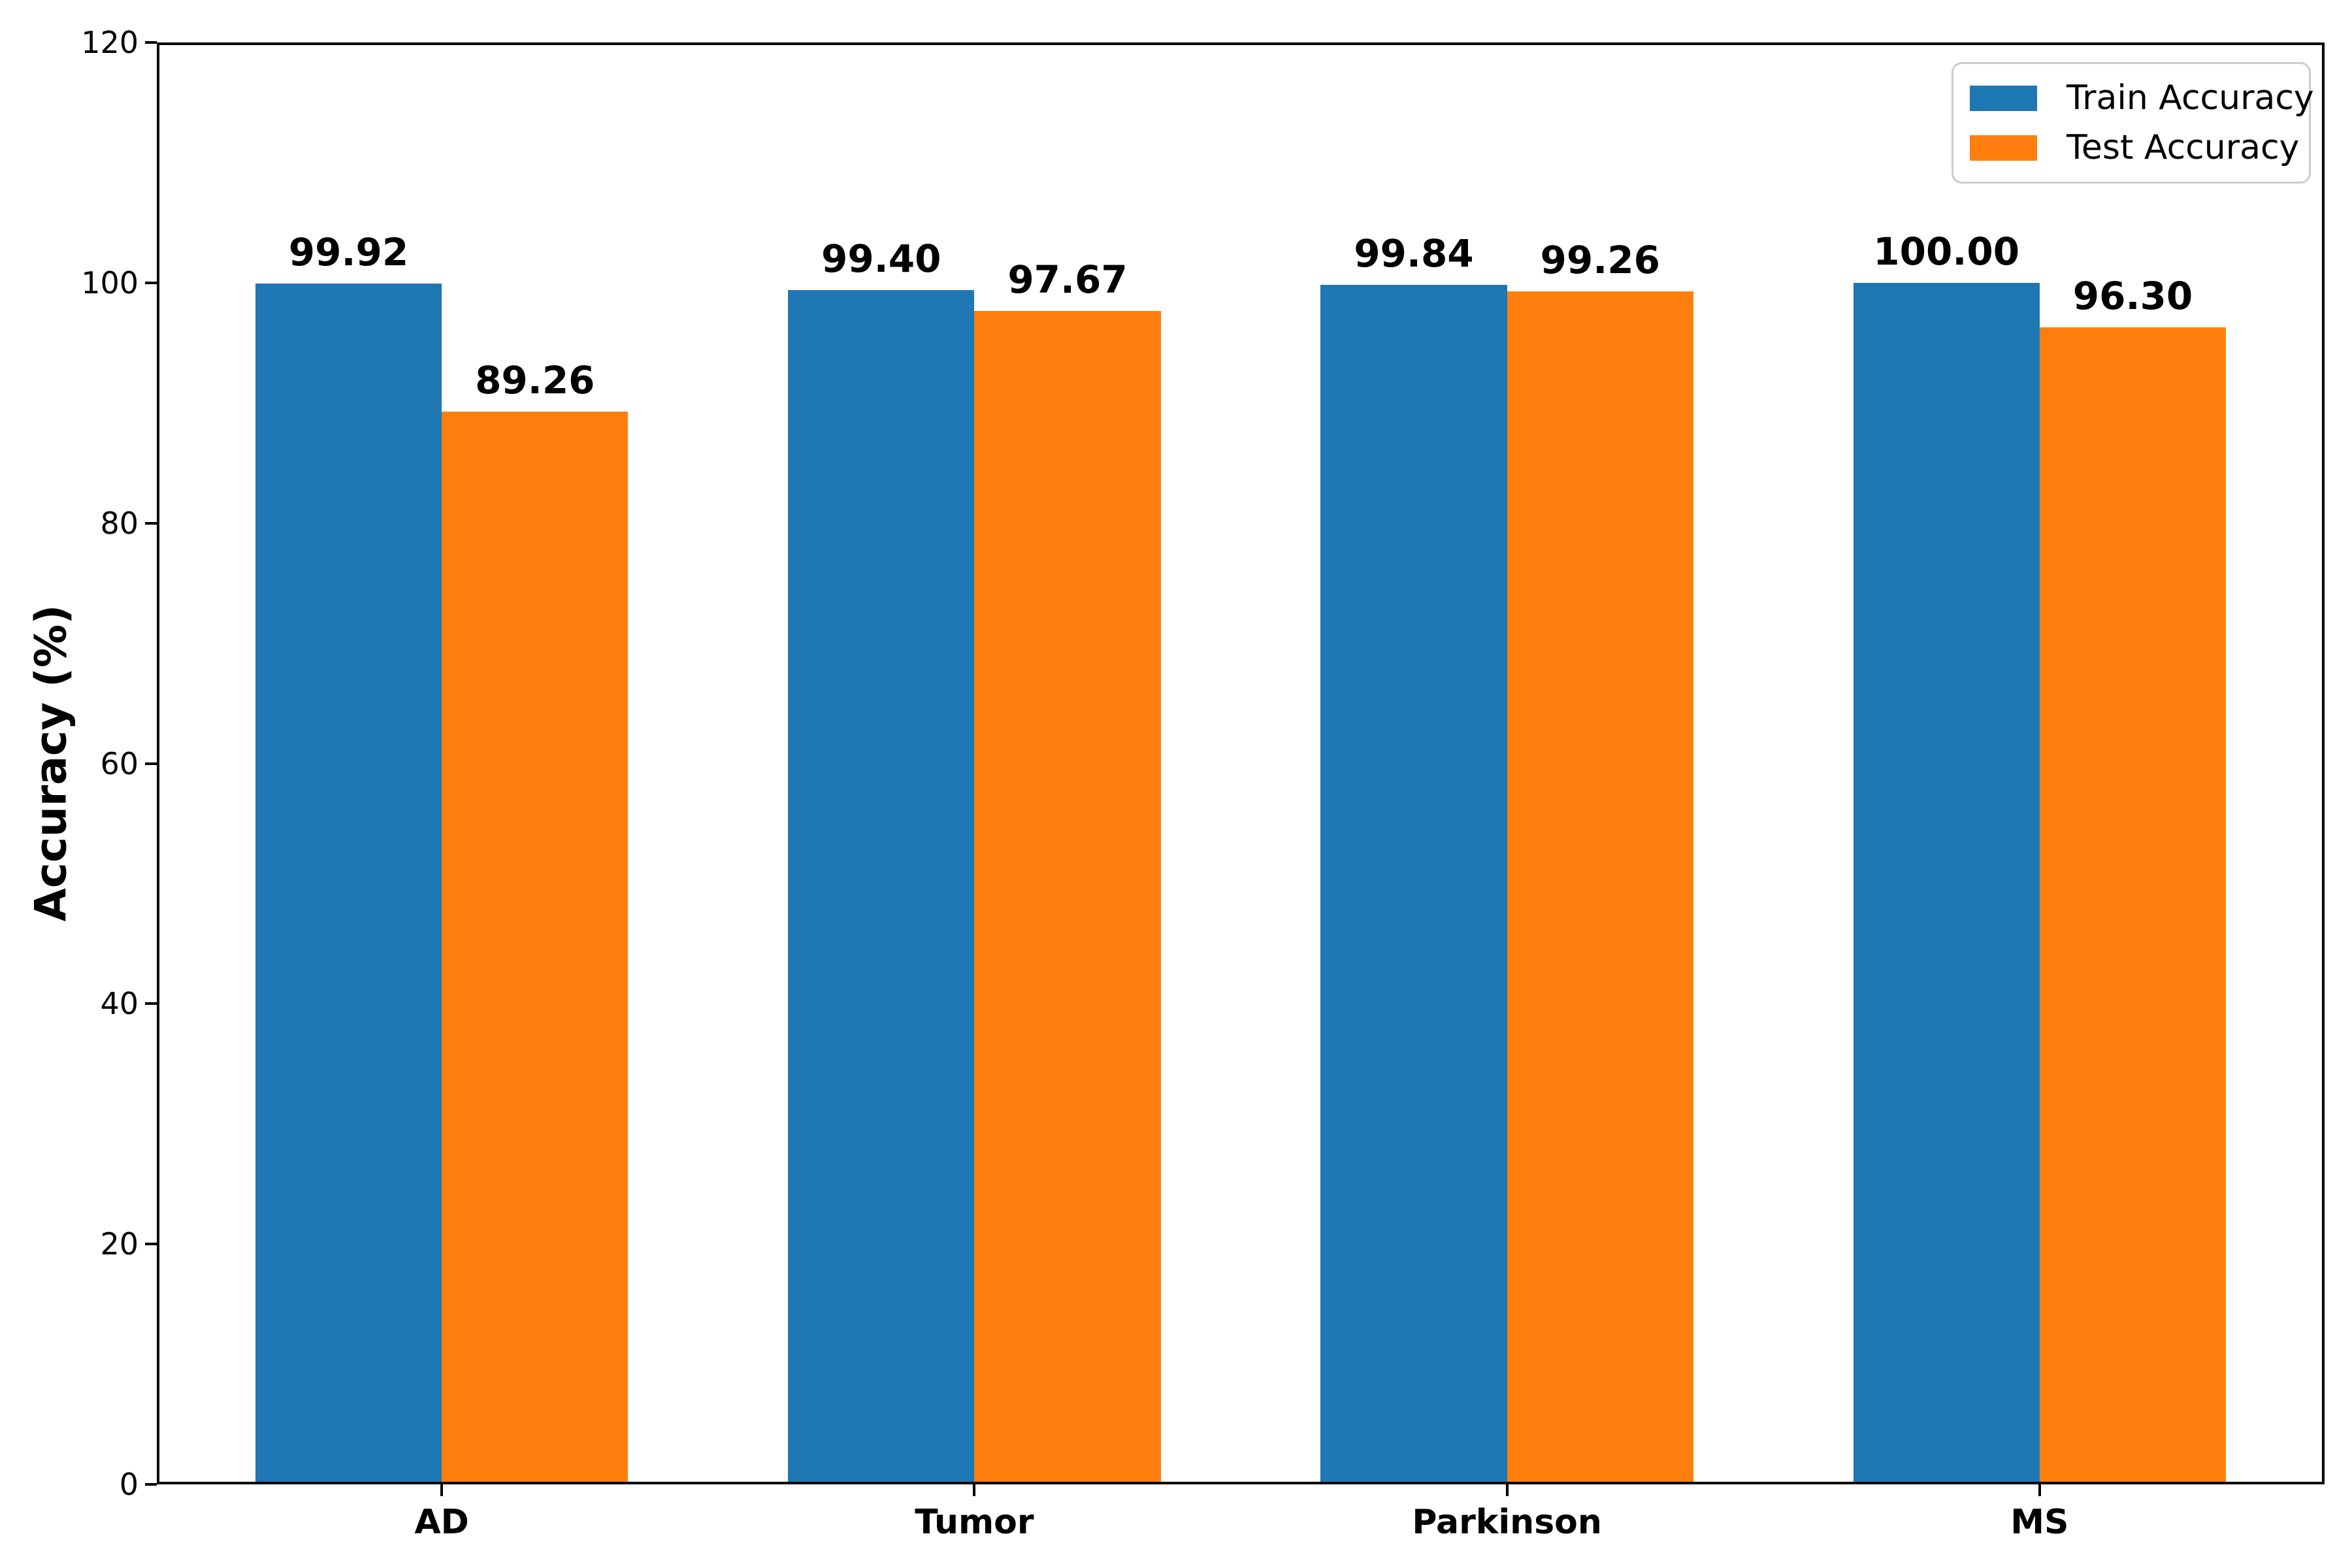 The width and height of the screenshot is (2352, 1568). I want to click on y-tick-label-100: 100, so click(110, 283).